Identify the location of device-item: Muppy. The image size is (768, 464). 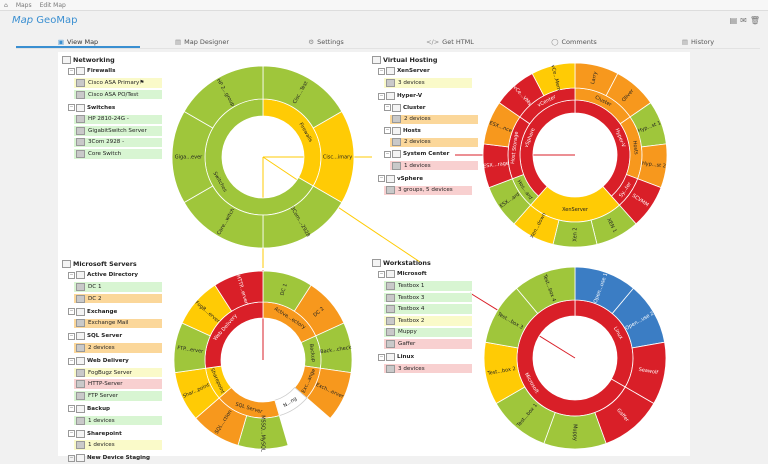
(422, 333).